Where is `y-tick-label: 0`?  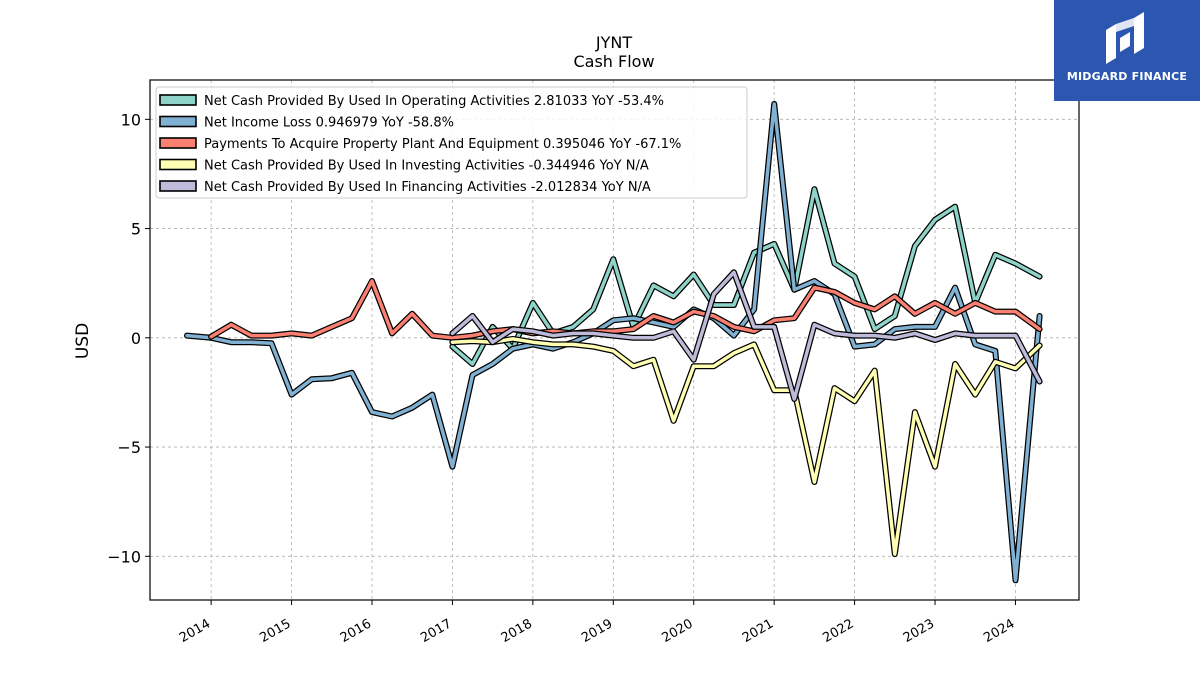
y-tick-label: 0 is located at coordinates (136, 338).